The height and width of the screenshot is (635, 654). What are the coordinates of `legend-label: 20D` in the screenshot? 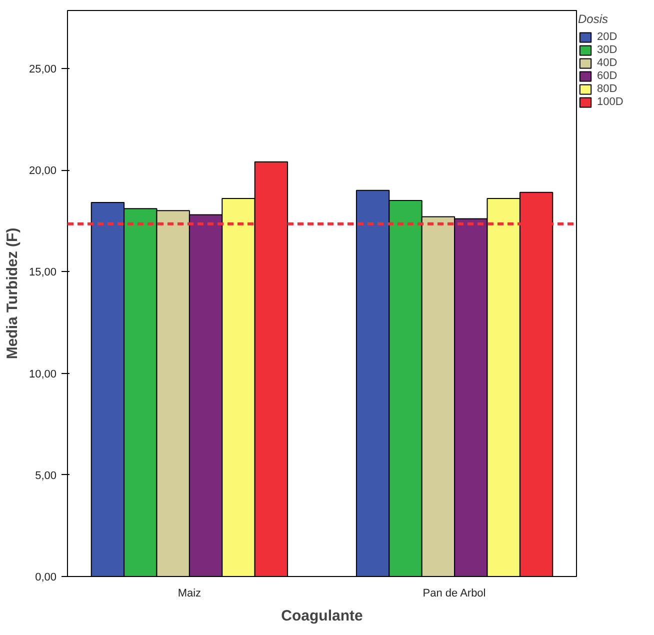 It's located at (607, 37).